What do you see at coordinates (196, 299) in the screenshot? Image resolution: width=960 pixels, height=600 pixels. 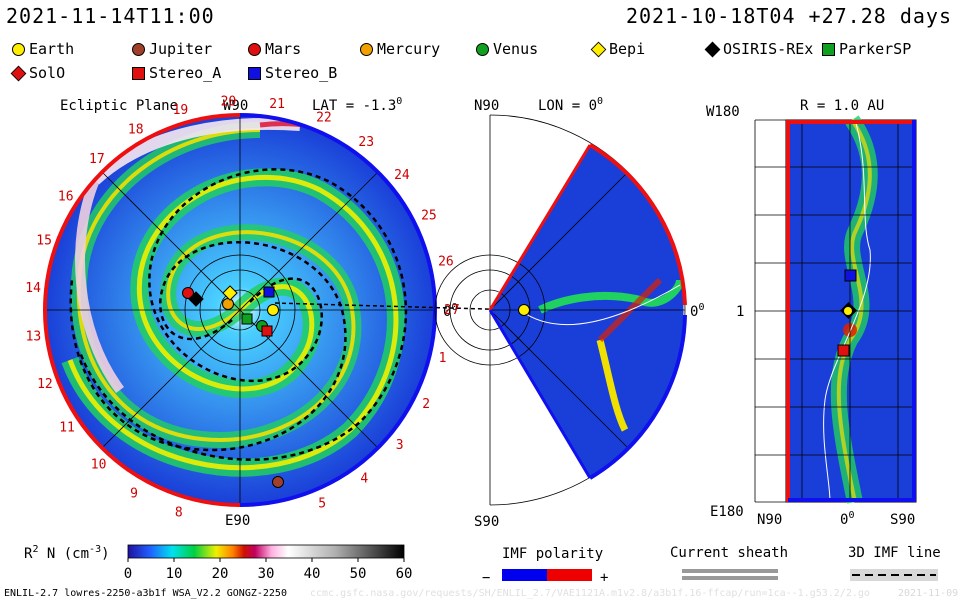 I see `osiris-rex-marker` at bounding box center [196, 299].